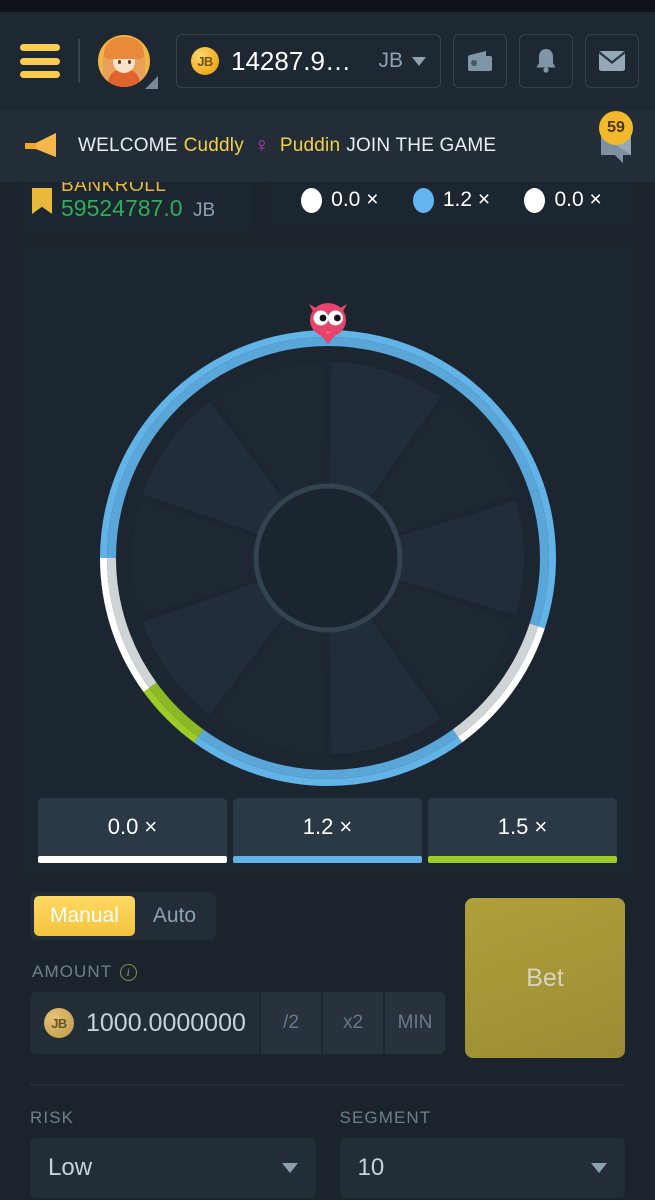 Image resolution: width=655 pixels, height=1200 pixels. I want to click on devil-pointer-icon, so click(327, 323).